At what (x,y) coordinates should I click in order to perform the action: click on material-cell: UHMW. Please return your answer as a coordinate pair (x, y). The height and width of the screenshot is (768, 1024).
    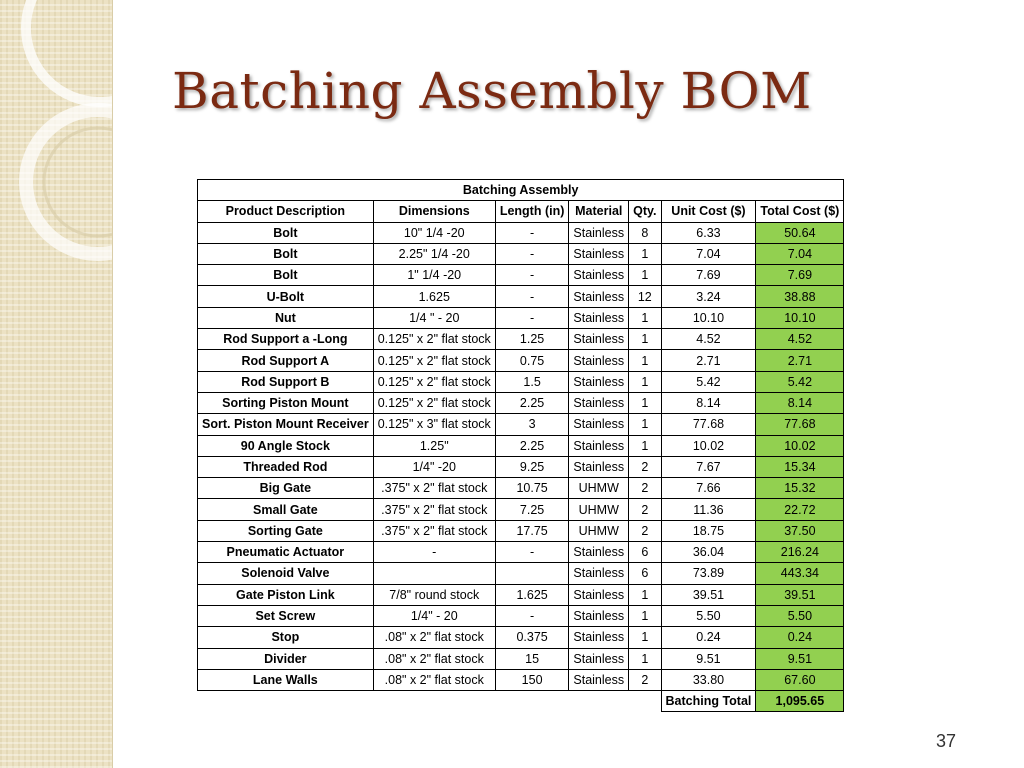
    Looking at the image, I should click on (599, 531).